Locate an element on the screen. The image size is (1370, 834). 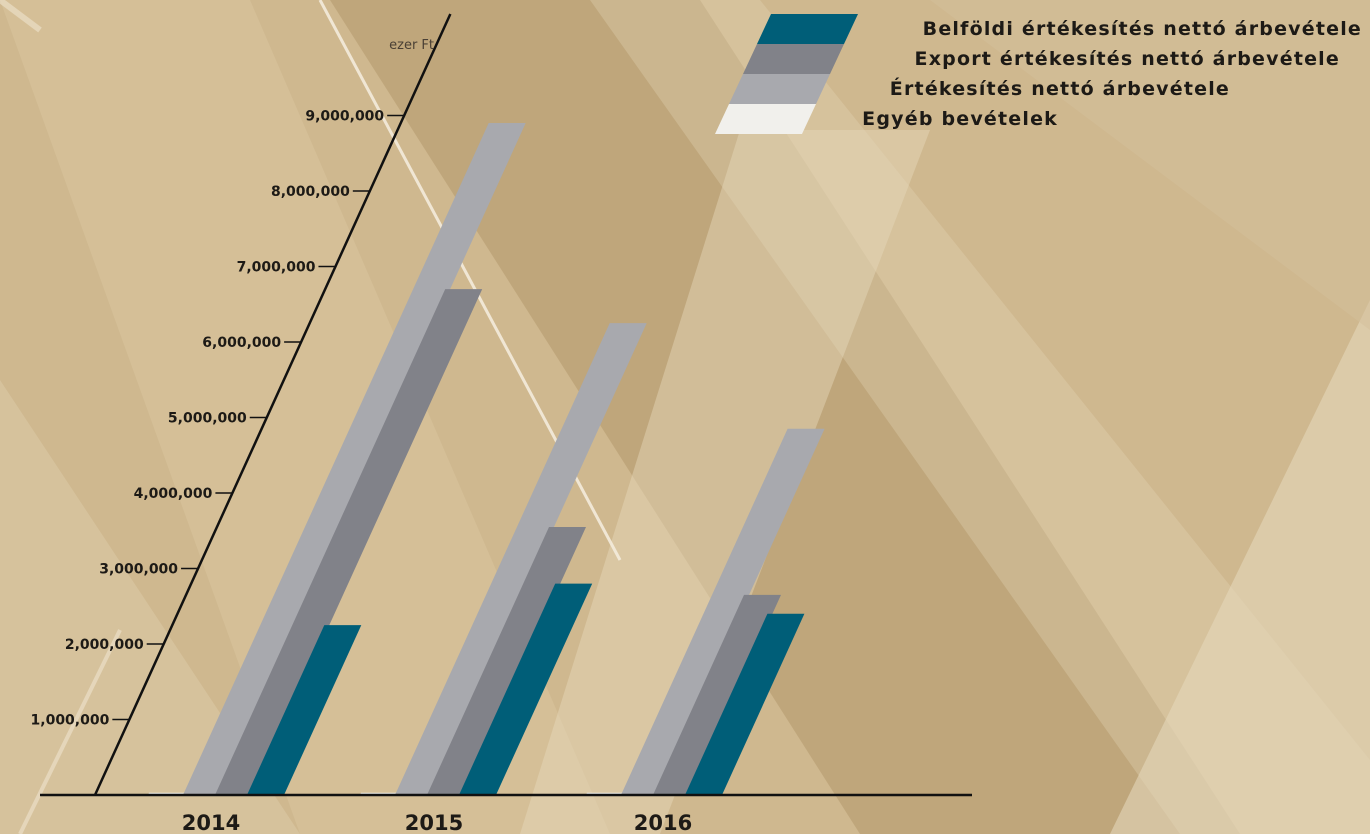
bar-export-ertekesites-netto-arbevetele-2016 is located at coordinates (717, 694).